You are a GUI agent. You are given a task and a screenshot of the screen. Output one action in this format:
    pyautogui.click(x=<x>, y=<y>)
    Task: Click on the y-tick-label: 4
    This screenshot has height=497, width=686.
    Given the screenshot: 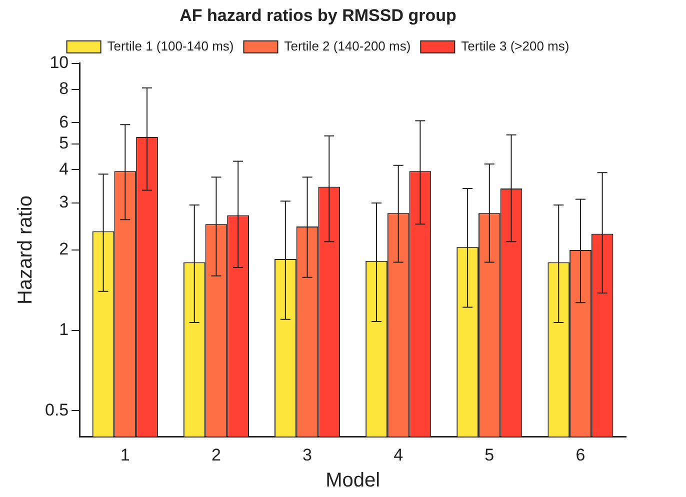 What is the action you would take?
    pyautogui.click(x=64, y=168)
    